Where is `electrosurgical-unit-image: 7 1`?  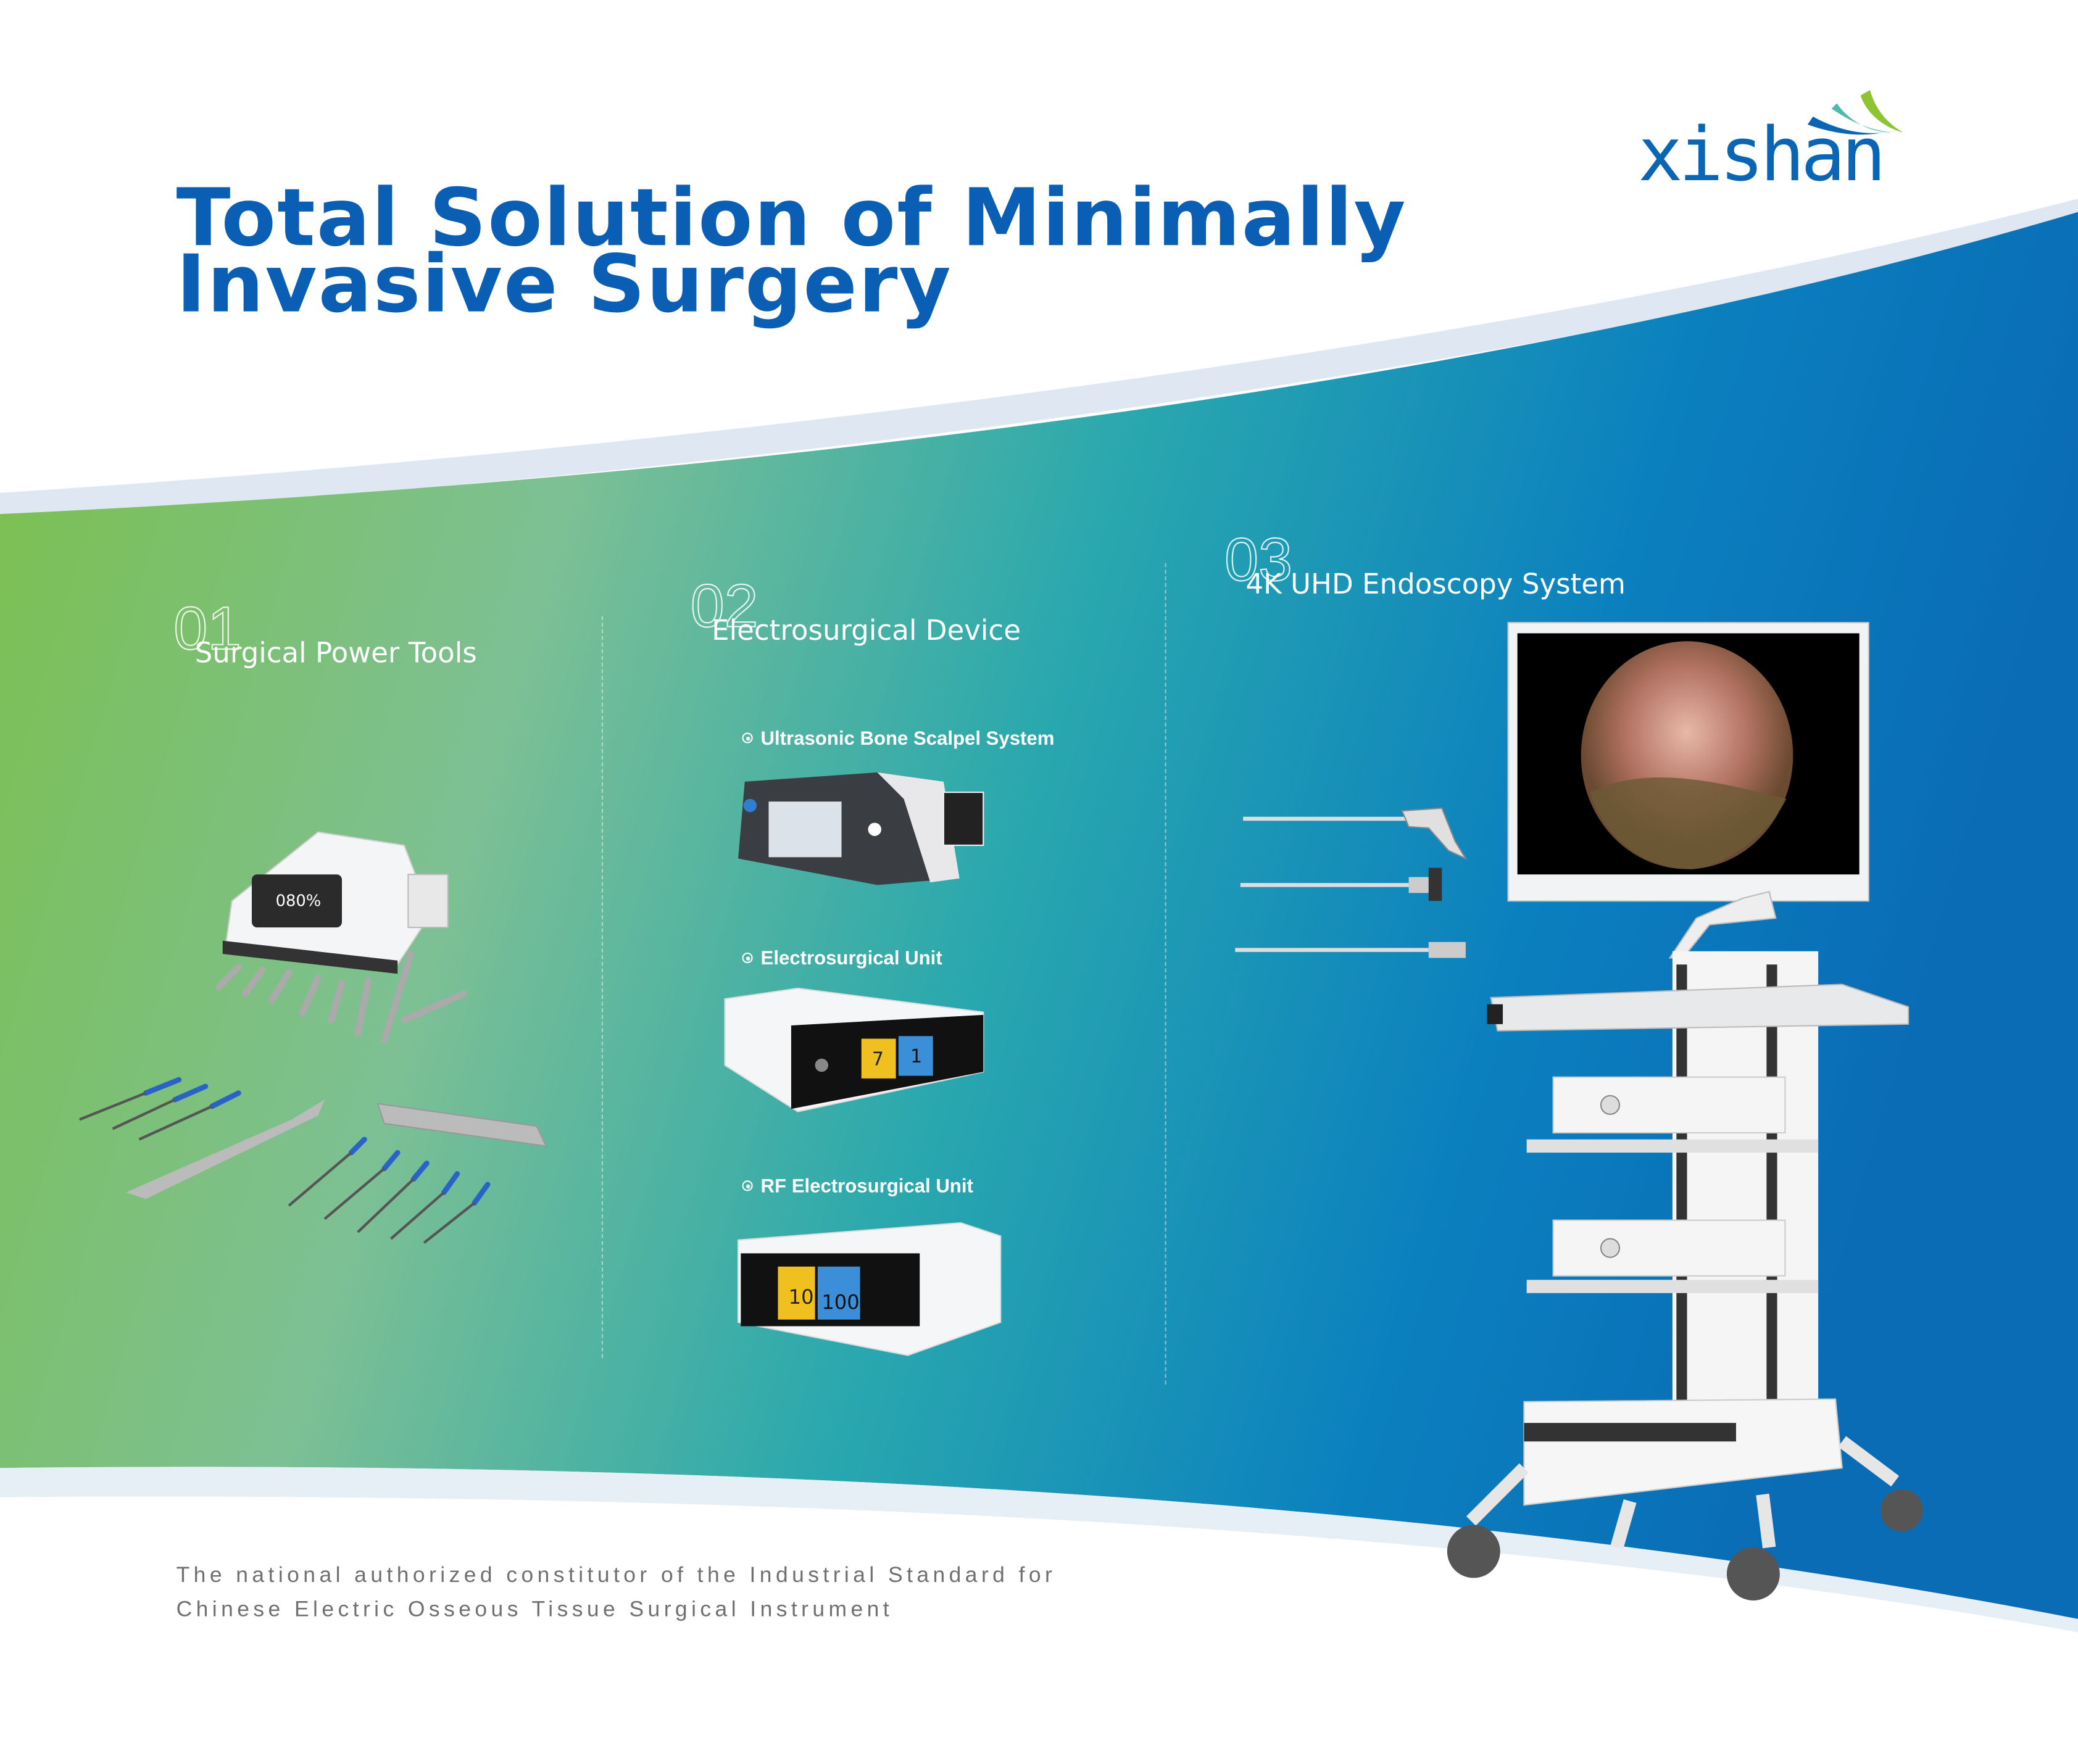
electrosurgical-unit-image: 7 1 is located at coordinates (854, 1049).